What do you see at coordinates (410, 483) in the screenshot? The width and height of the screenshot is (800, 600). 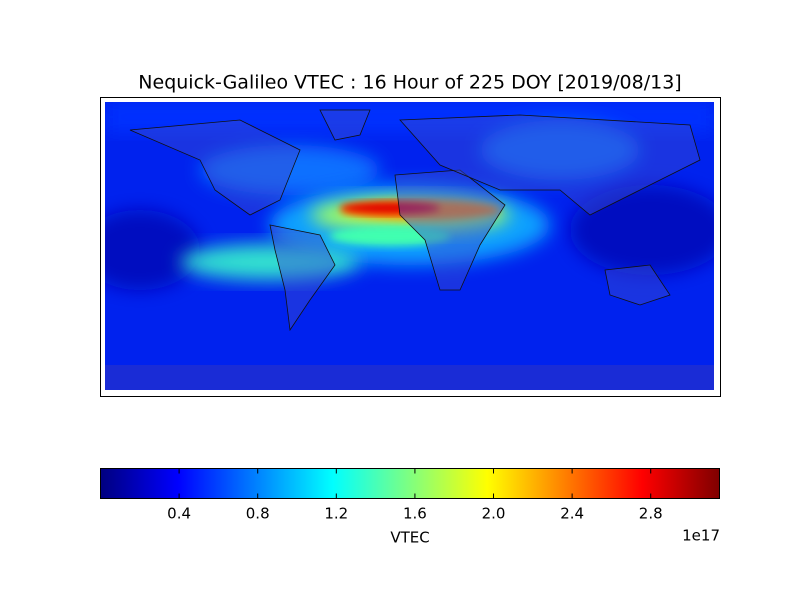 I see `colorbar` at bounding box center [410, 483].